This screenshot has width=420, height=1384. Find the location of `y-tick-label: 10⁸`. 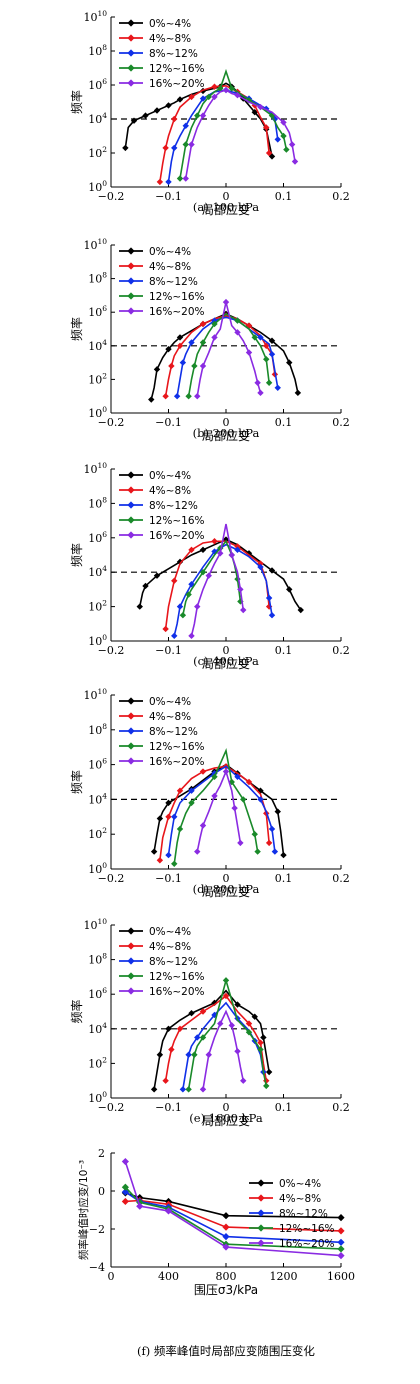

y-tick-label: 10⁸ is located at coordinates (97, 729).